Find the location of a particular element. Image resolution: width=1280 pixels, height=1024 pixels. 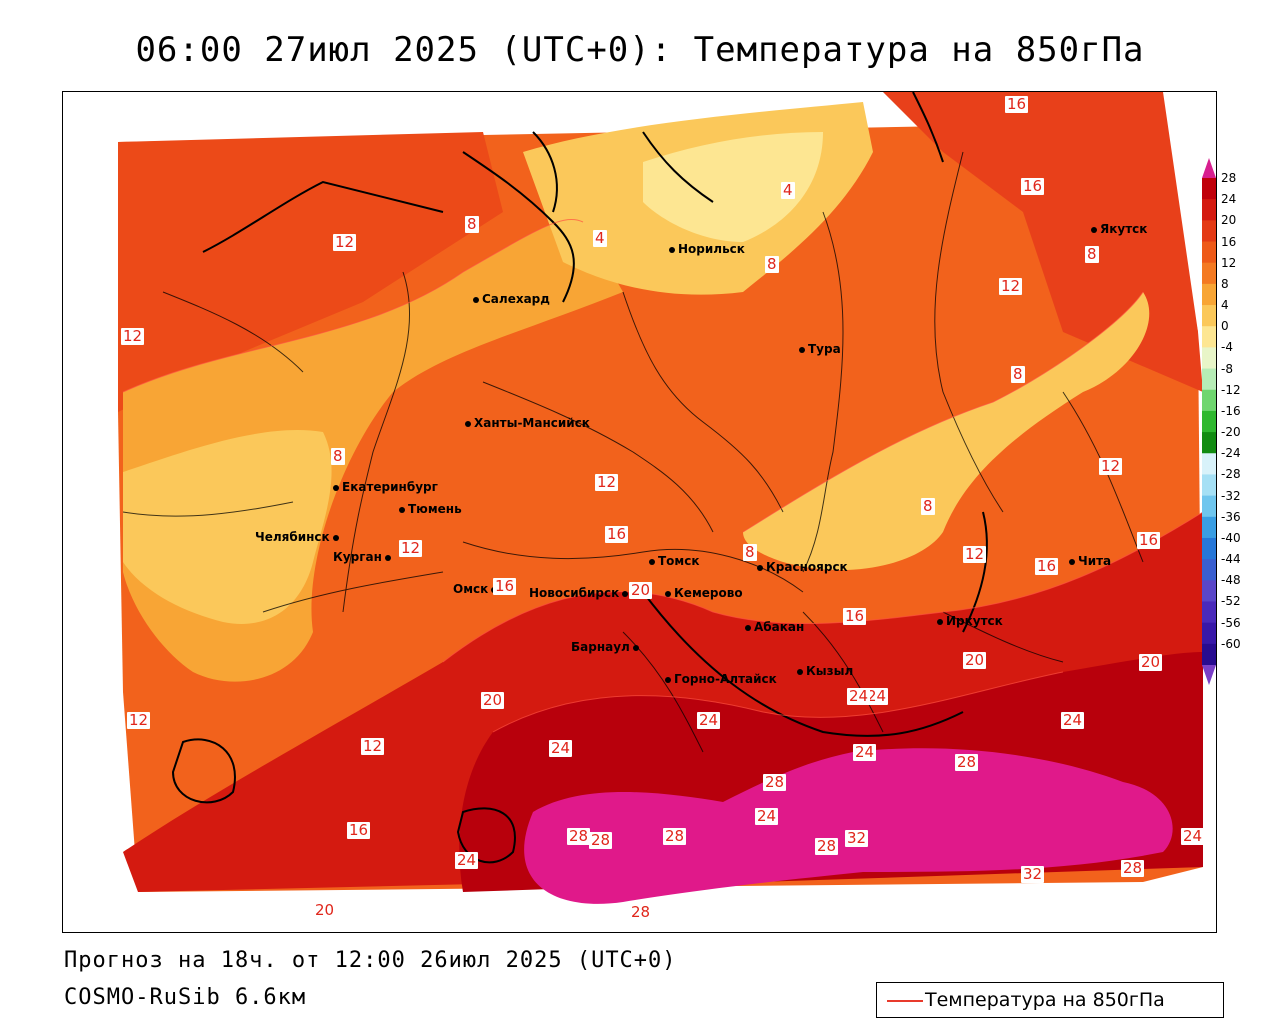

city-ekaterinburg: Екатеринбург is located at coordinates (385, 487).